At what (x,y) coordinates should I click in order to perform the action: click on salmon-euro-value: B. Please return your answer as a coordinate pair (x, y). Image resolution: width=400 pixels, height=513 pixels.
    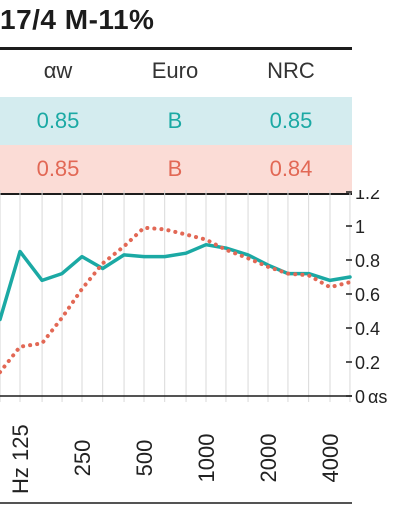
    Looking at the image, I should click on (175, 168).